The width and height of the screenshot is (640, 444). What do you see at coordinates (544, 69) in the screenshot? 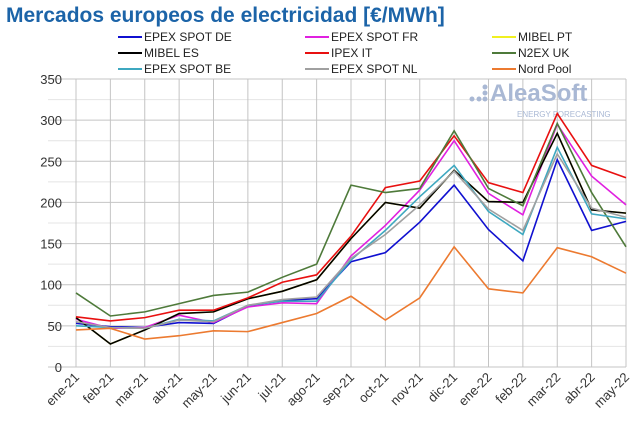
I see `legend-label: Nord Pool` at bounding box center [544, 69].